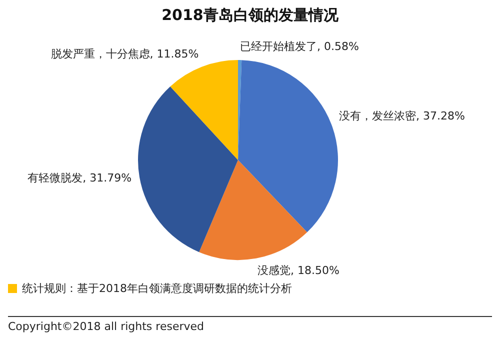 This screenshot has width=500, height=340. Describe the element at coordinates (157, 288) in the screenshot. I see `text: 统计规则：基于2018年白领满意度调研数据的统计分析` at that location.